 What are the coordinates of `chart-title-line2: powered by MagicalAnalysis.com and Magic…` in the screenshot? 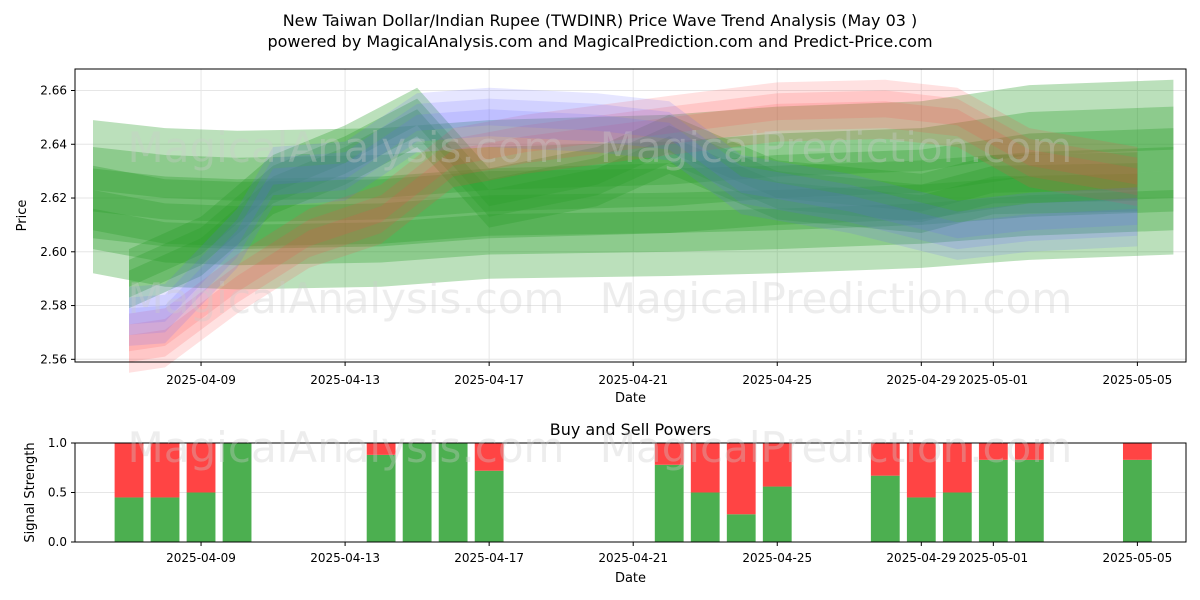 It's located at (599, 41).